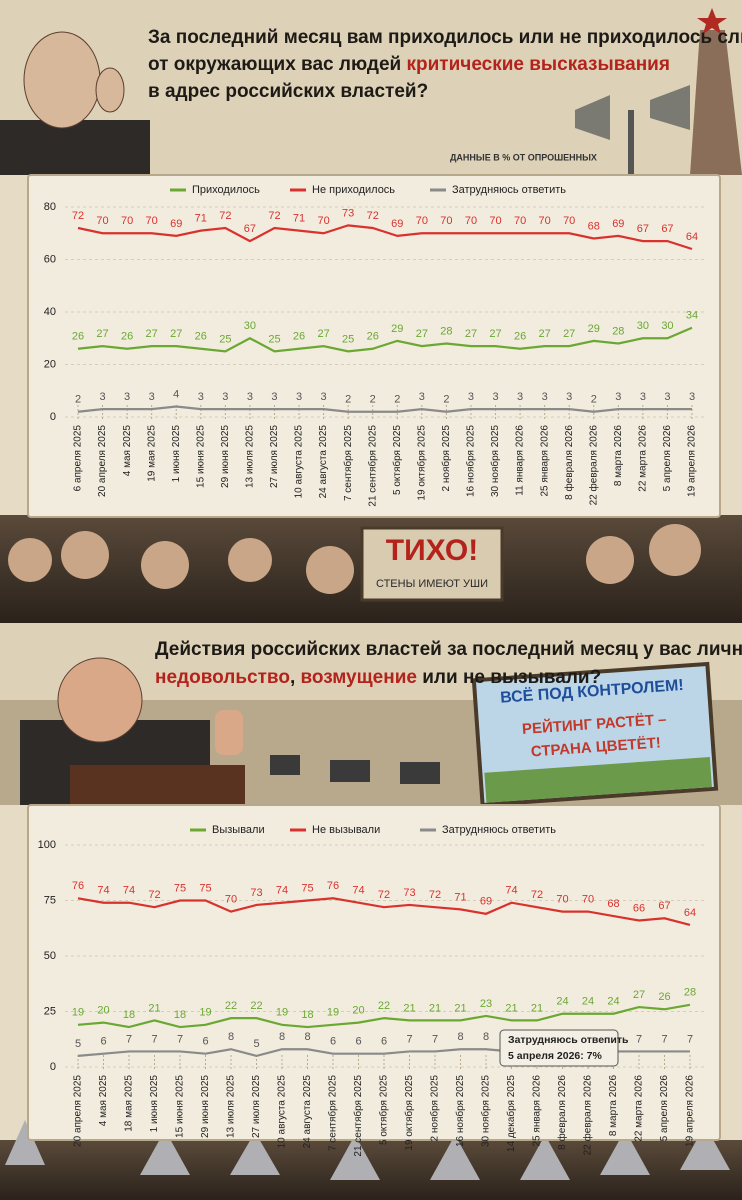  What do you see at coordinates (299, 462) in the screenshot?
I see `x-tick-label: 10 августа 2025` at bounding box center [299, 462].